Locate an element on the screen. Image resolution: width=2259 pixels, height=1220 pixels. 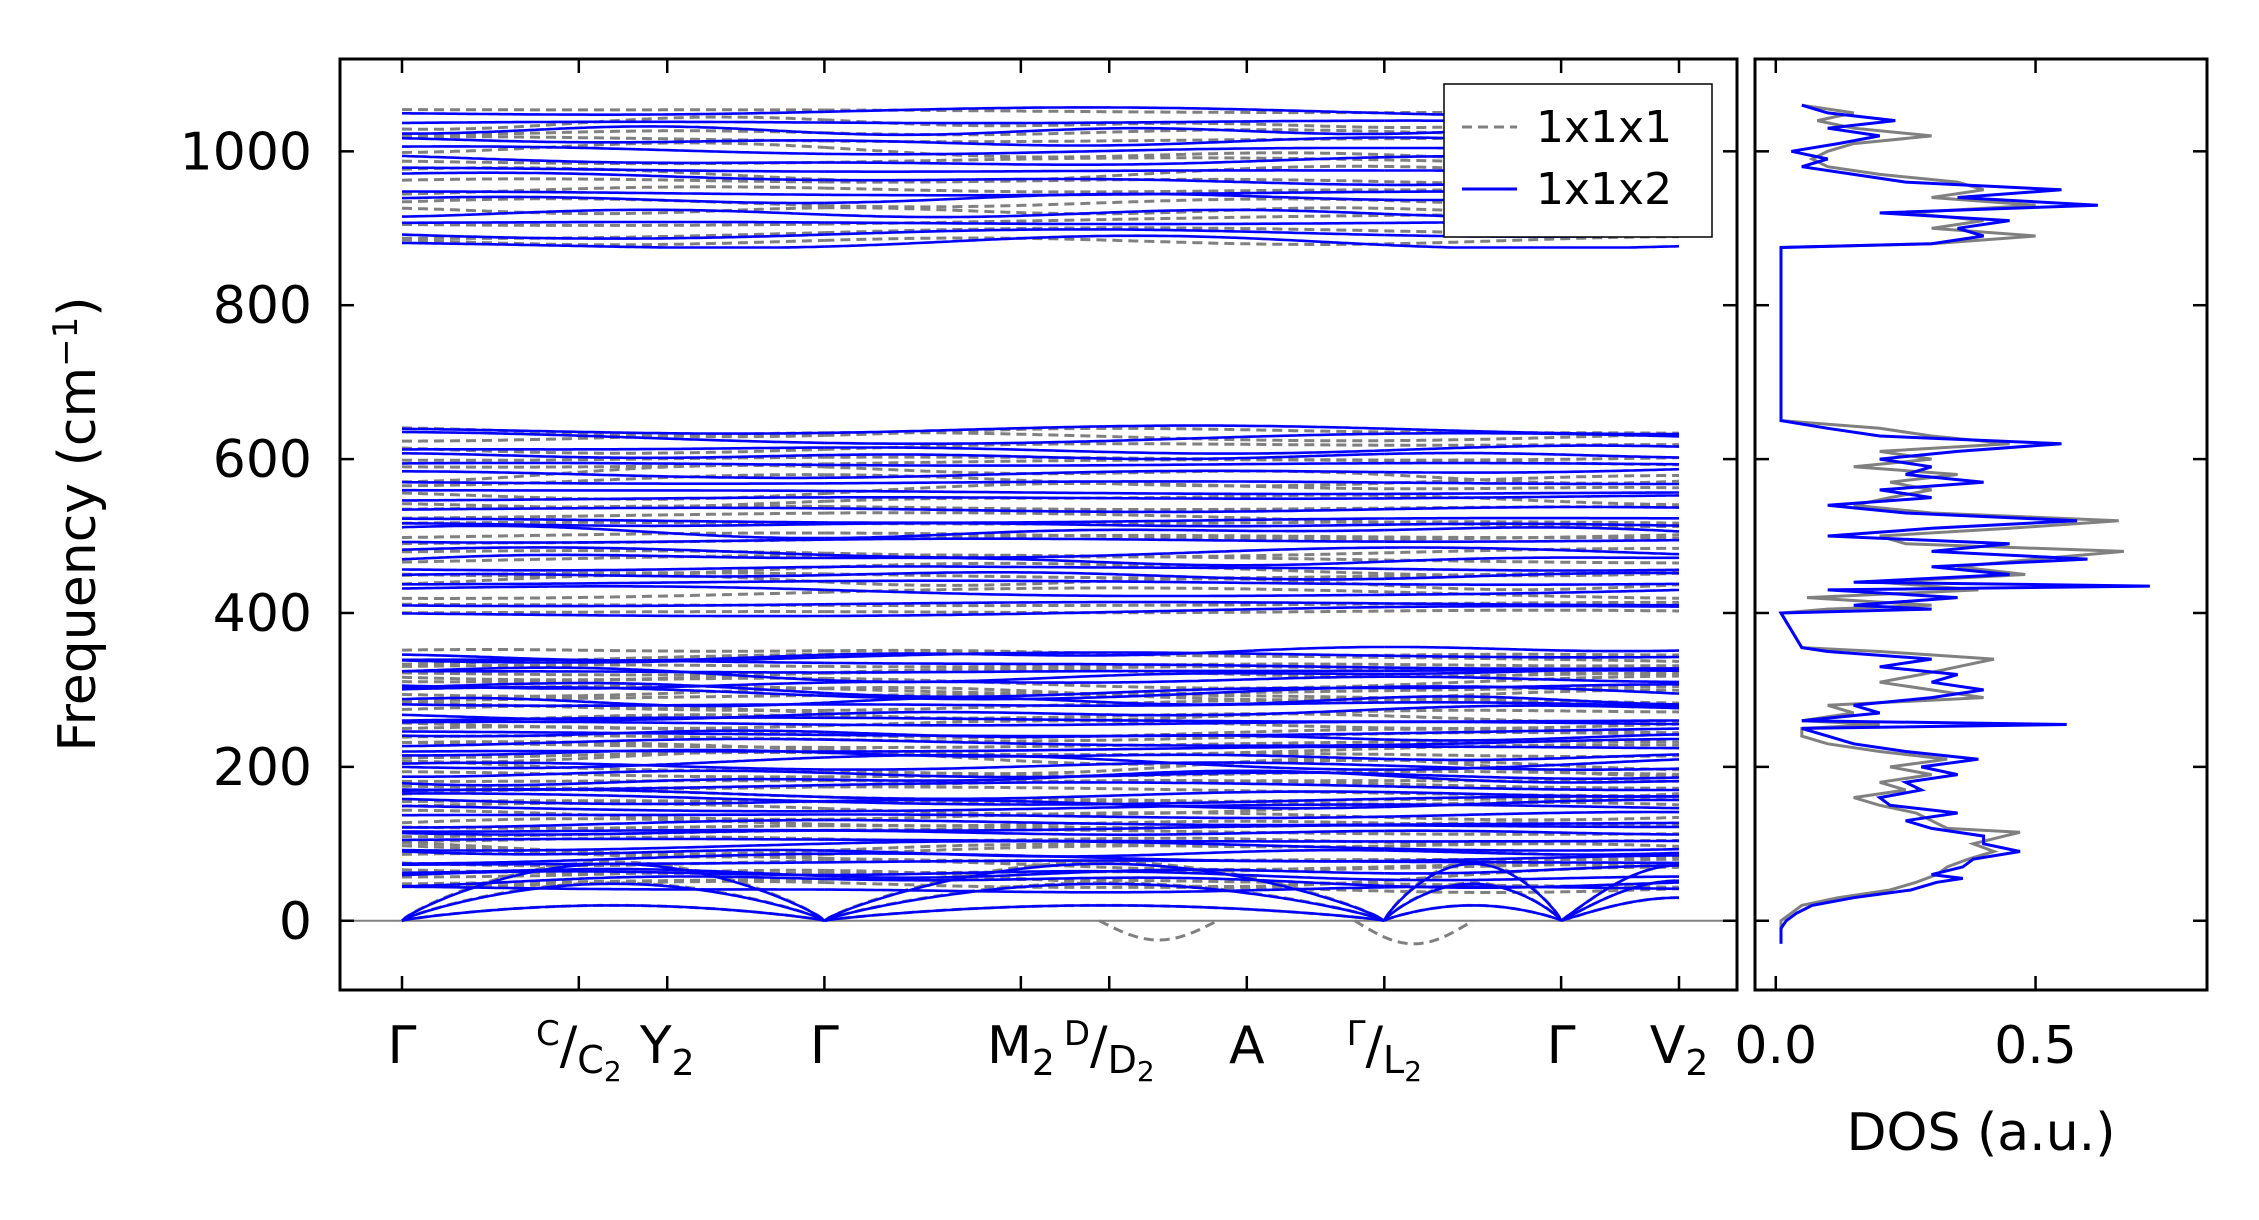
y-tick-label: 600 is located at coordinates (262, 460).